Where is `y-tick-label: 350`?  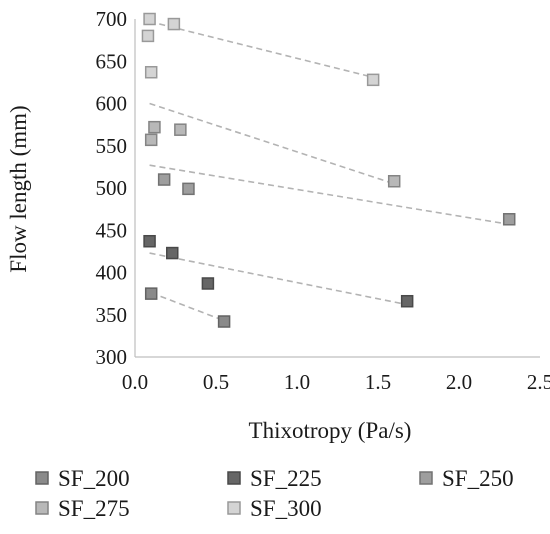 y-tick-label: 350 is located at coordinates (112, 315).